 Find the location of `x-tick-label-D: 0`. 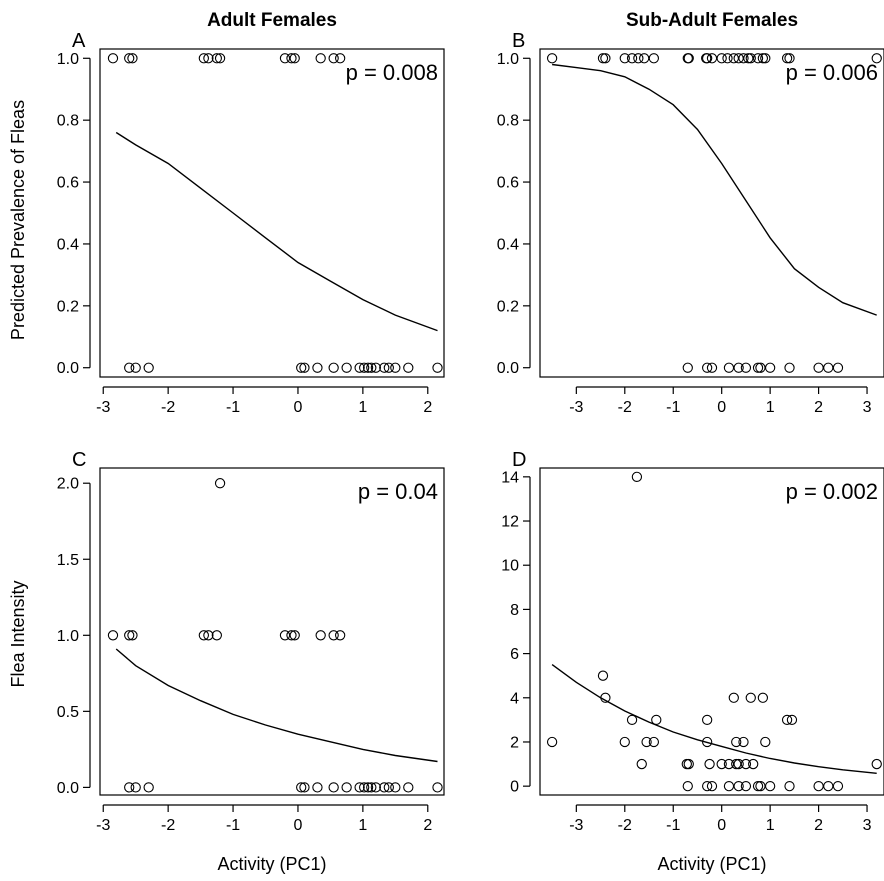

x-tick-label-D: 0 is located at coordinates (721, 825).